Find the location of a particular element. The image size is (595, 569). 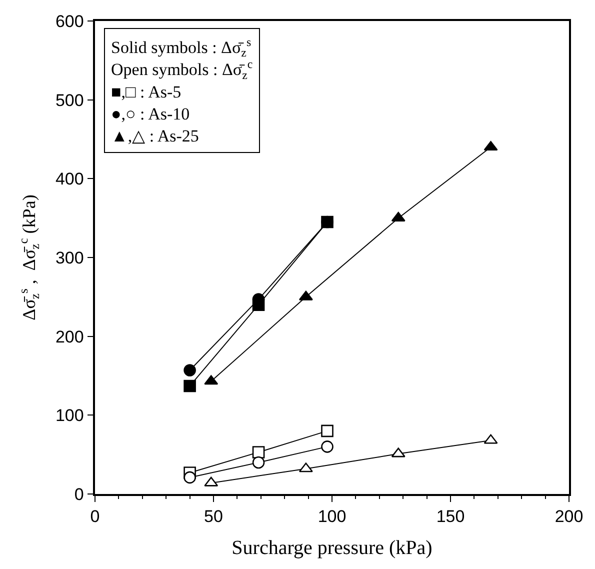

y-tick-label: 300 is located at coordinates (69, 258).